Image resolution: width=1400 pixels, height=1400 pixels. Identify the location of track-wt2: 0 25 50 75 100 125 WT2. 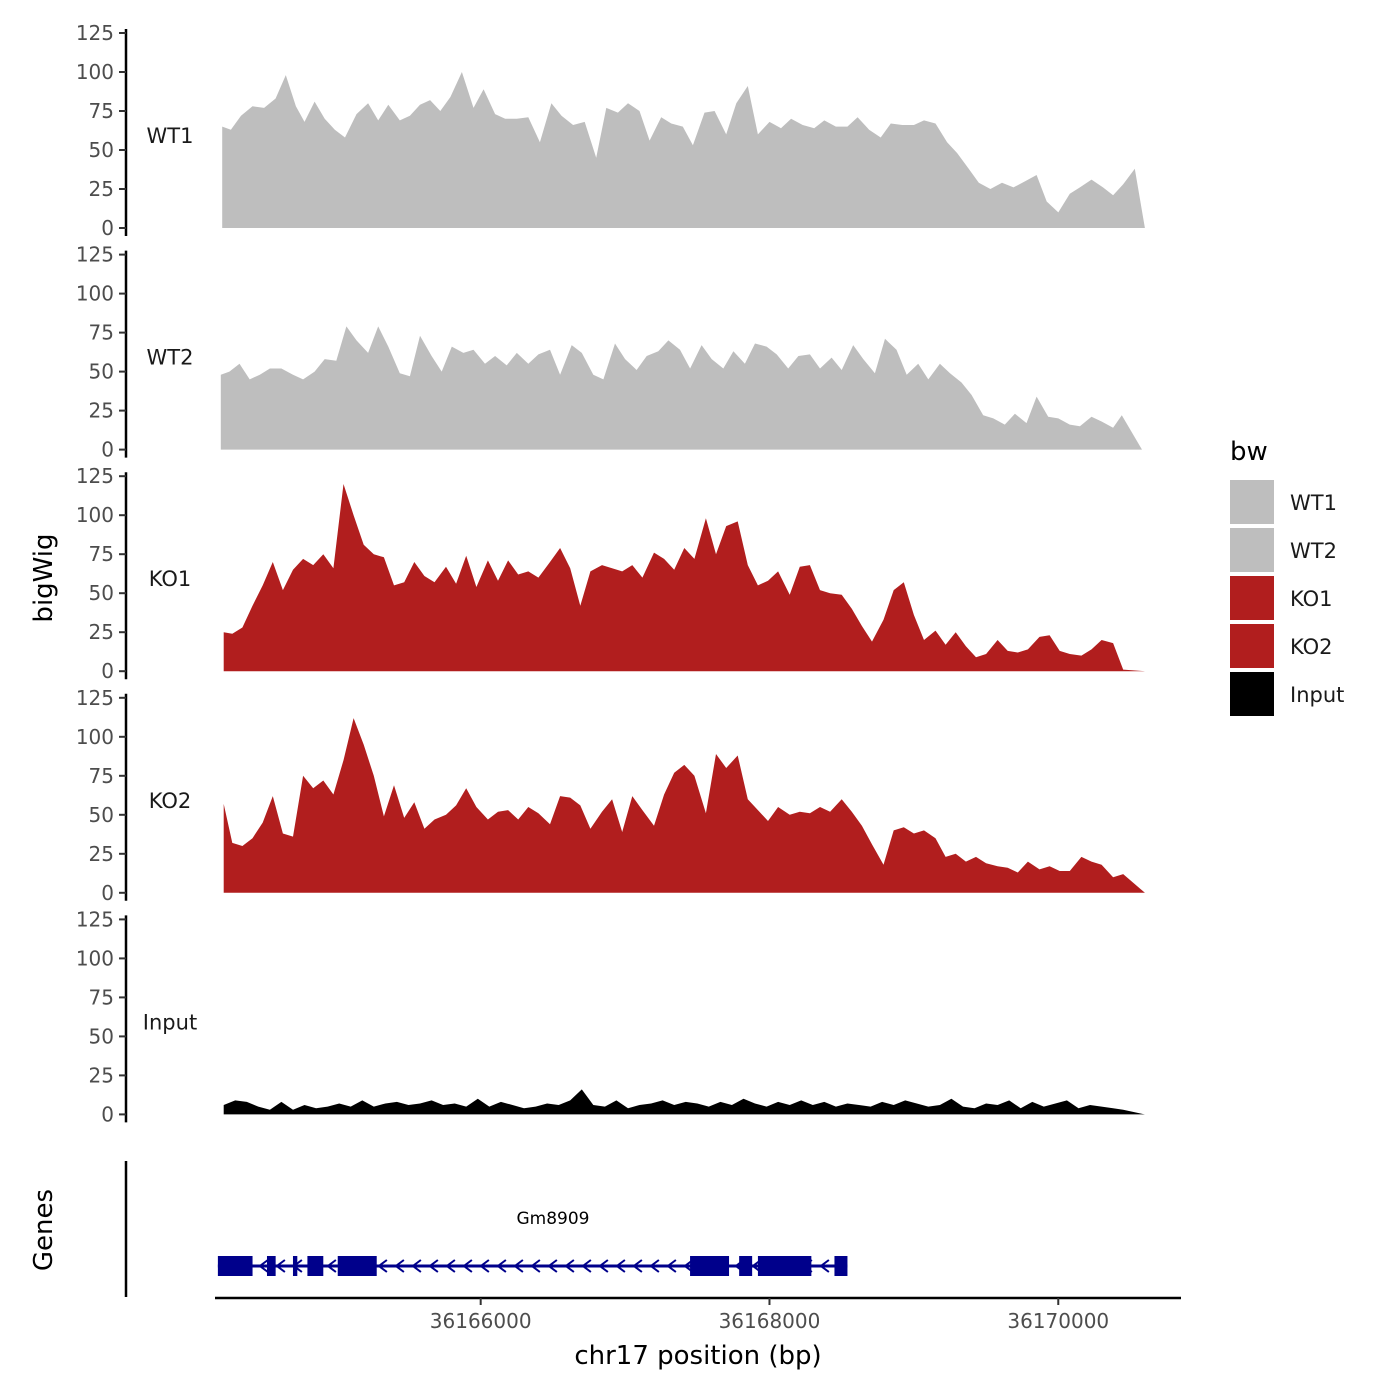
(609, 352).